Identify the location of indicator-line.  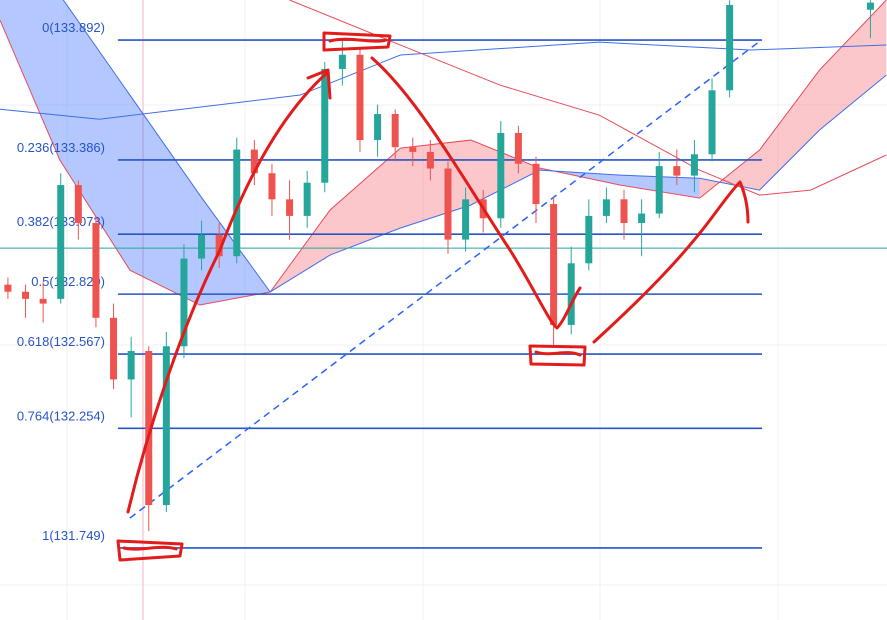
(443, 80).